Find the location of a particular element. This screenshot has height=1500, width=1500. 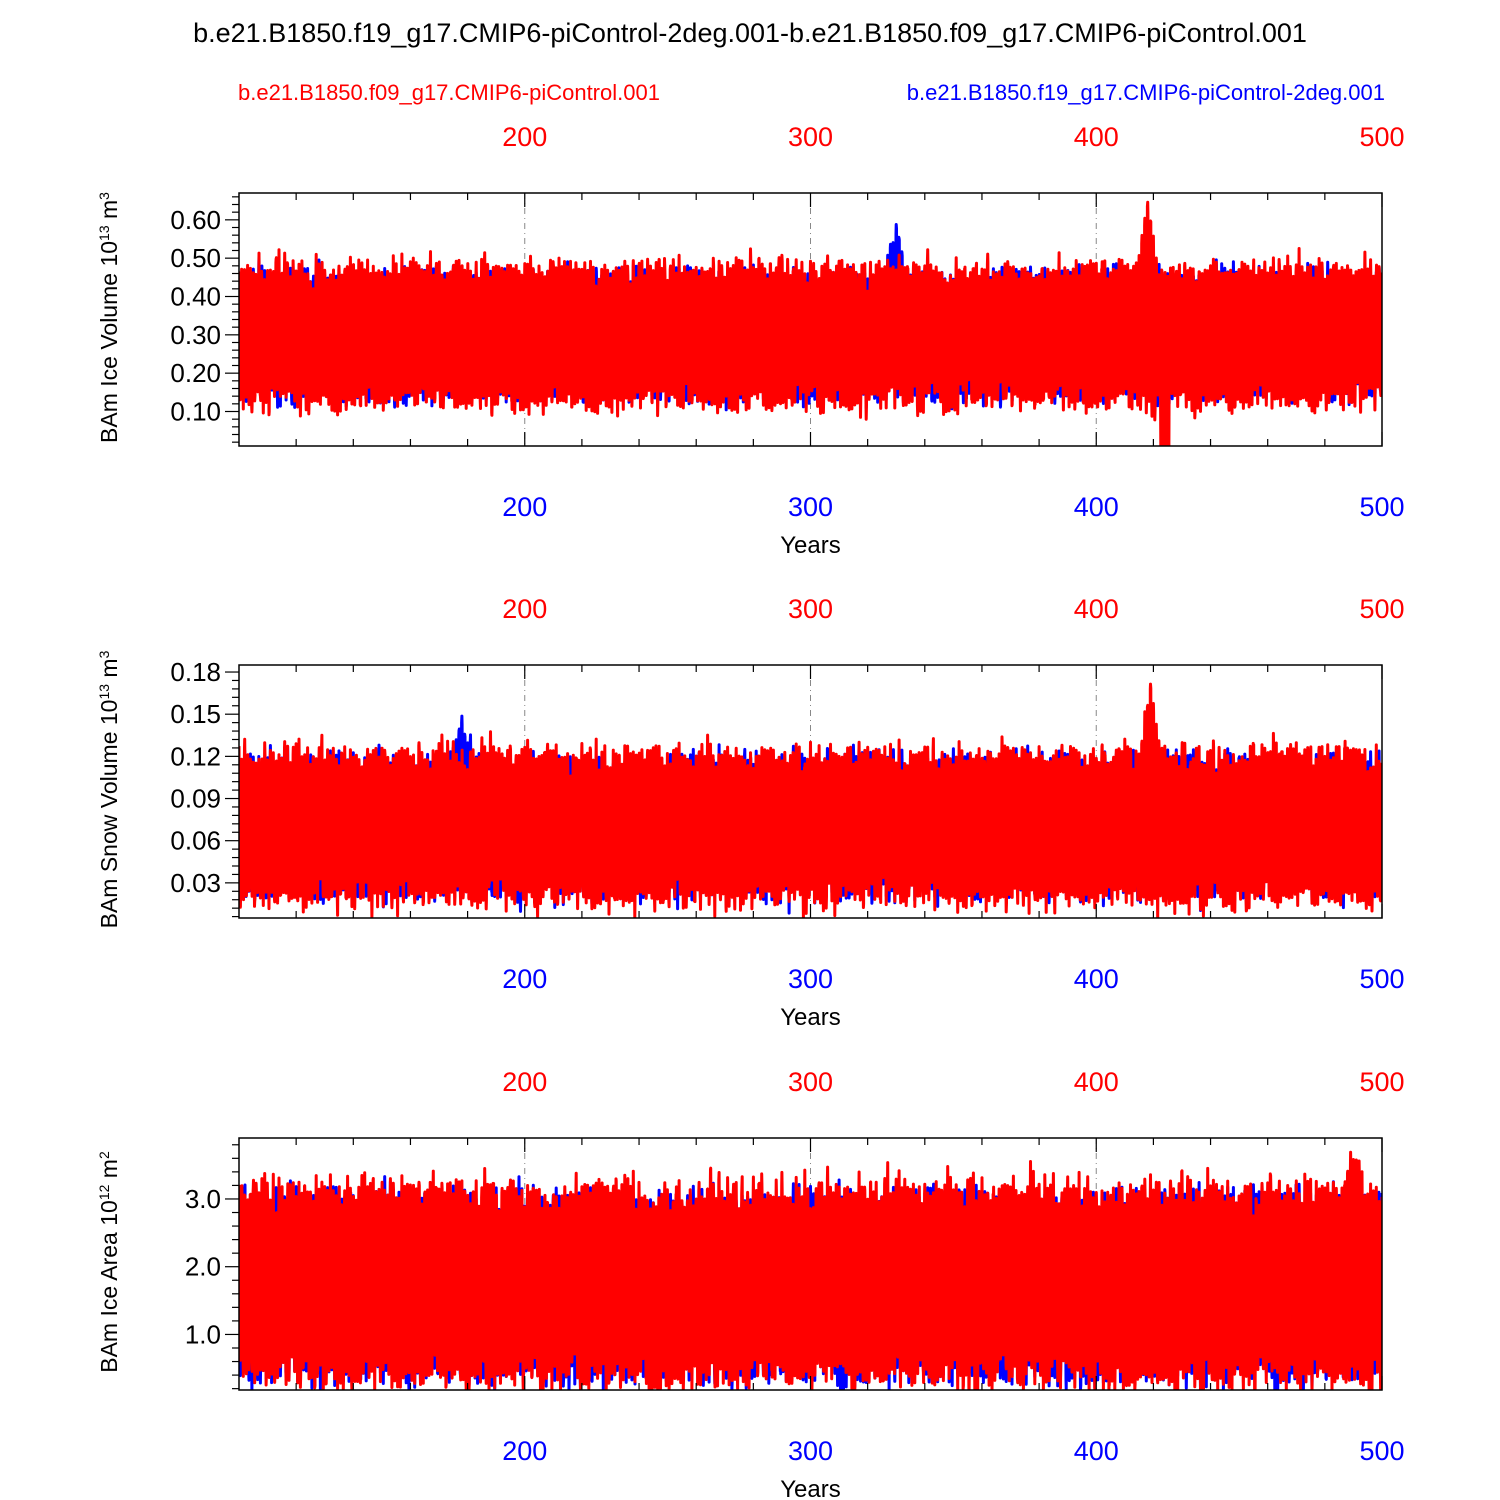

y-tick-label: 0.18 is located at coordinates (195, 672).